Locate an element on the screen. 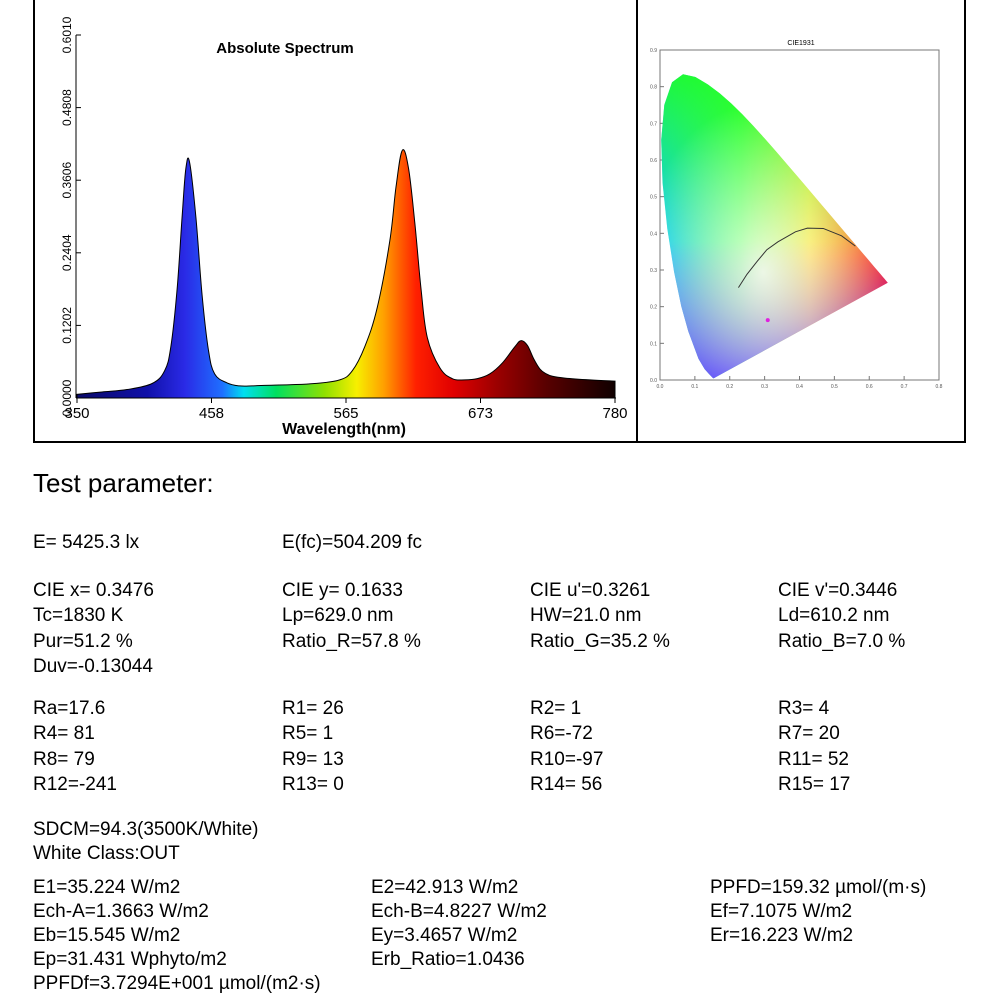 The image size is (1000, 1000). param-PPFD: PPFD=159.32 µmol/(m·s) is located at coordinates (818, 887).